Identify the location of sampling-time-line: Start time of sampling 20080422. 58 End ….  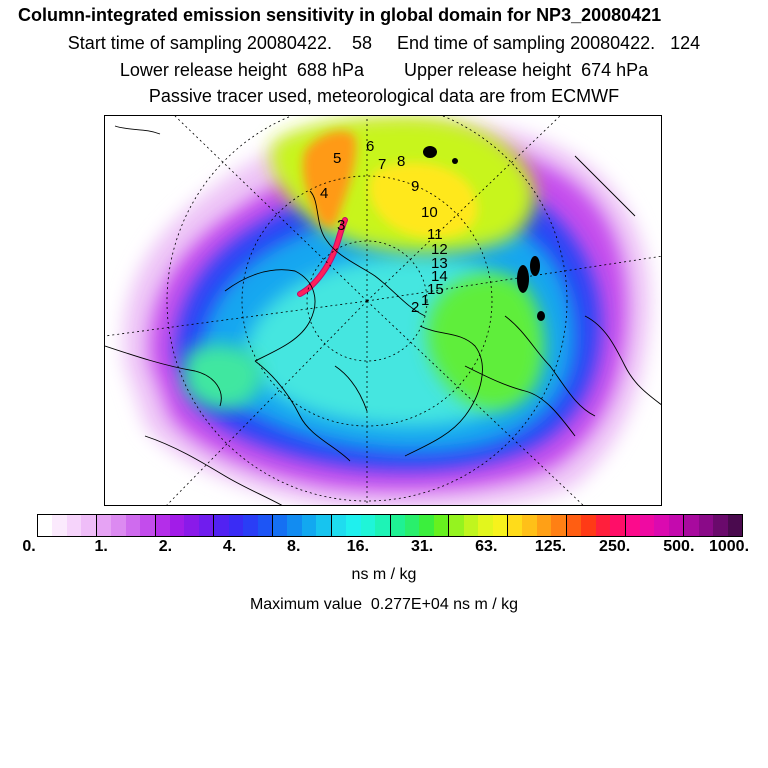
(384, 43).